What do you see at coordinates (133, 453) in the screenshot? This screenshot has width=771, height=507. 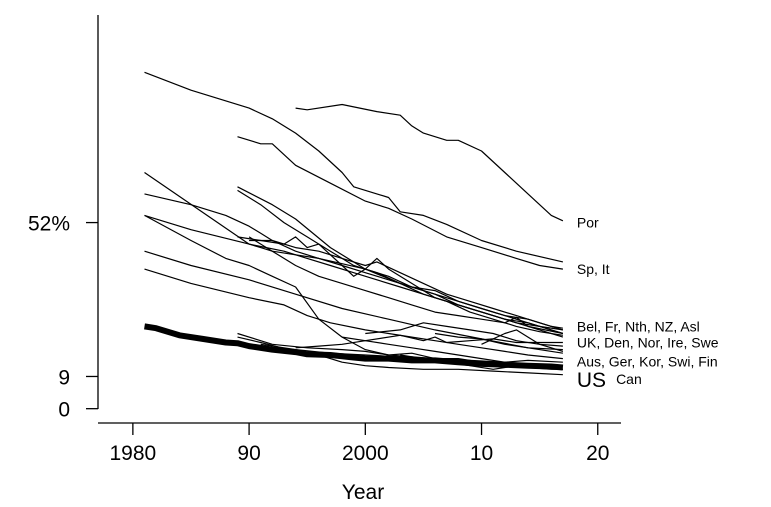 I see `x-tick-label: 1980` at bounding box center [133, 453].